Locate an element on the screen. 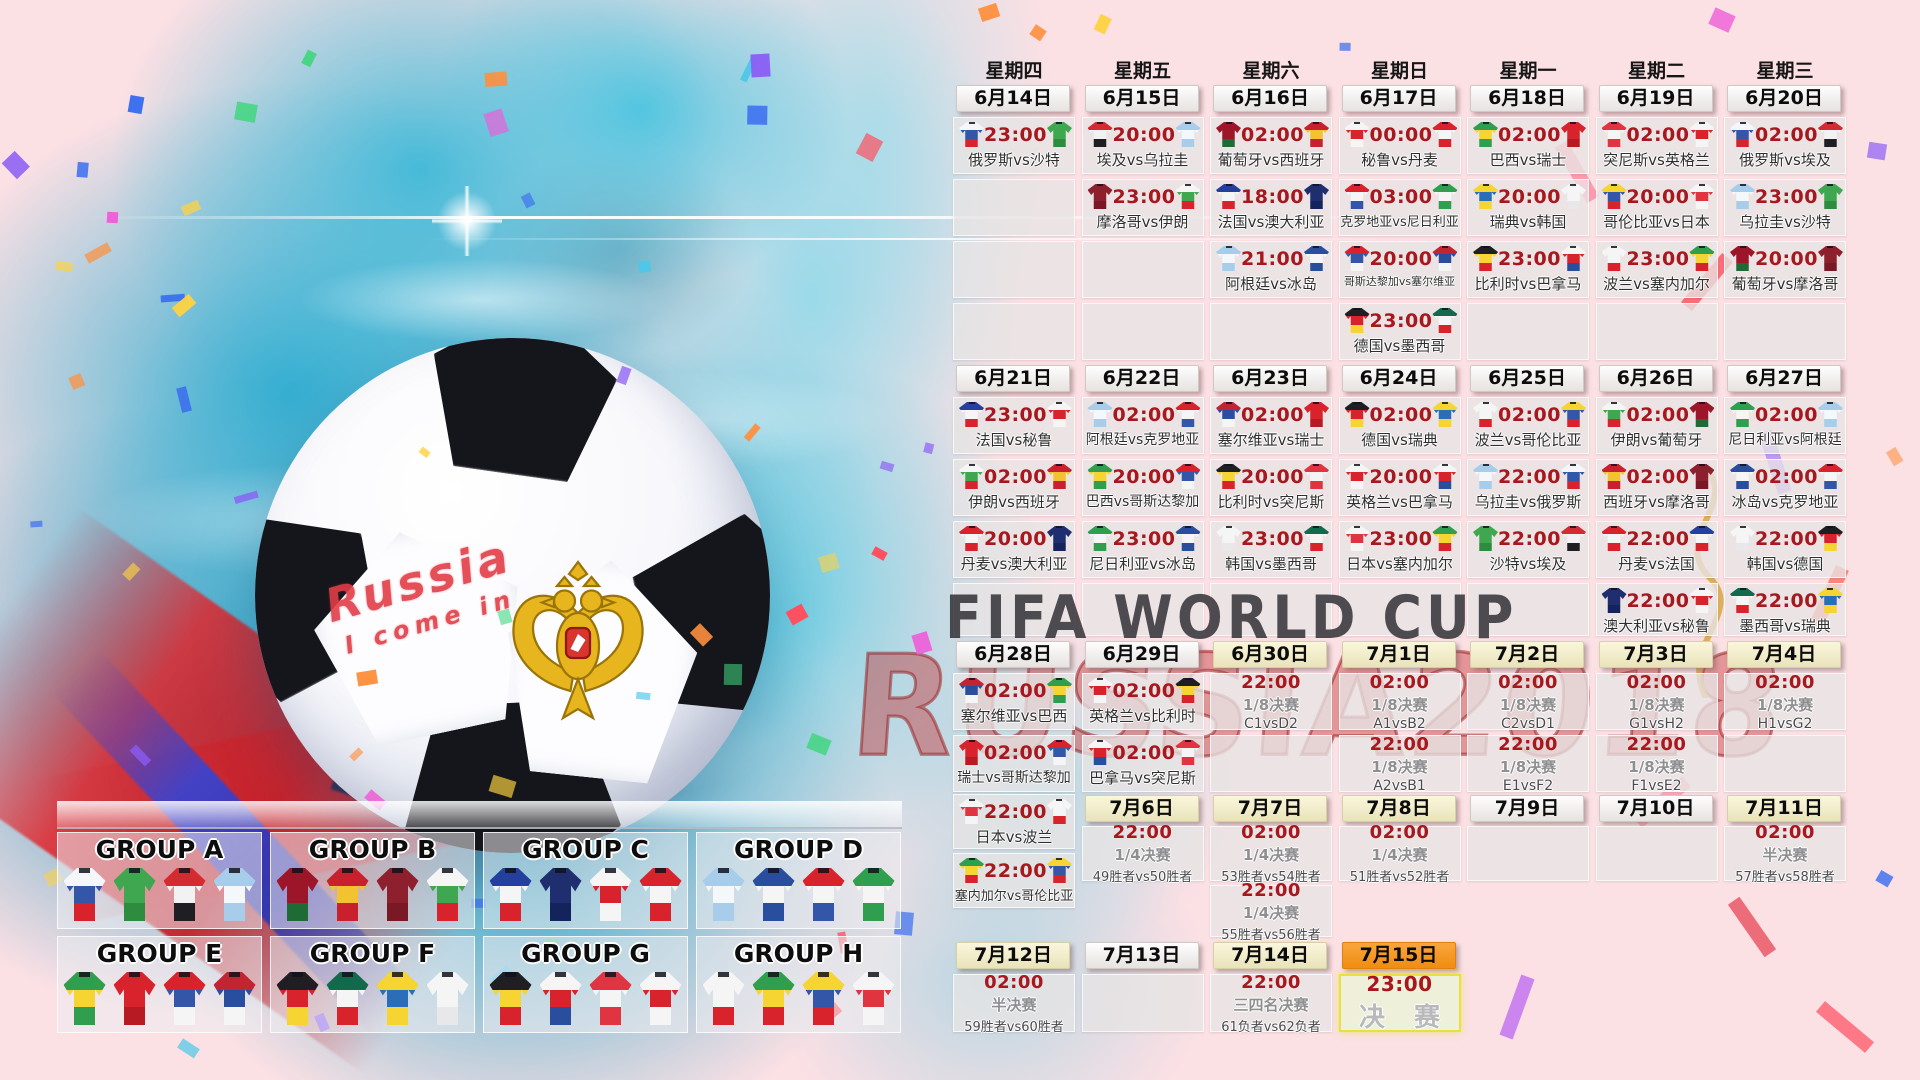  group-title: GROUP E is located at coordinates (159, 953).